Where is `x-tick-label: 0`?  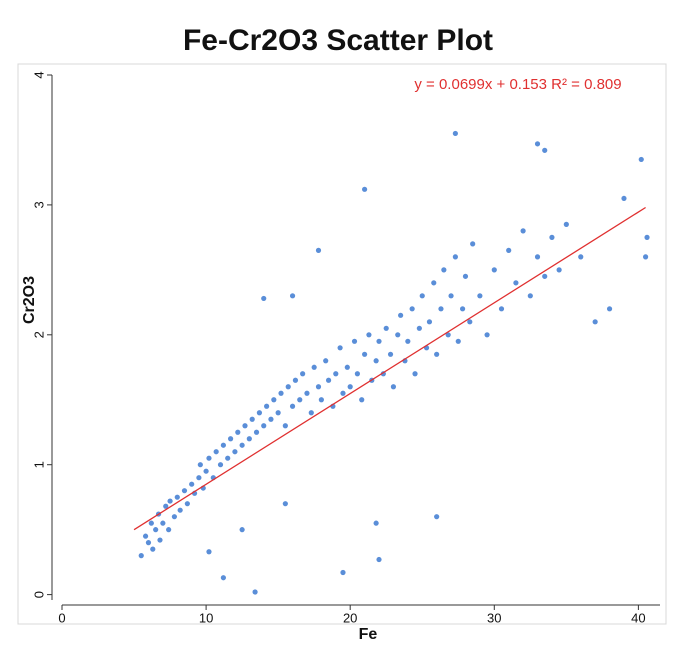
x-tick-label: 0 is located at coordinates (61, 617).